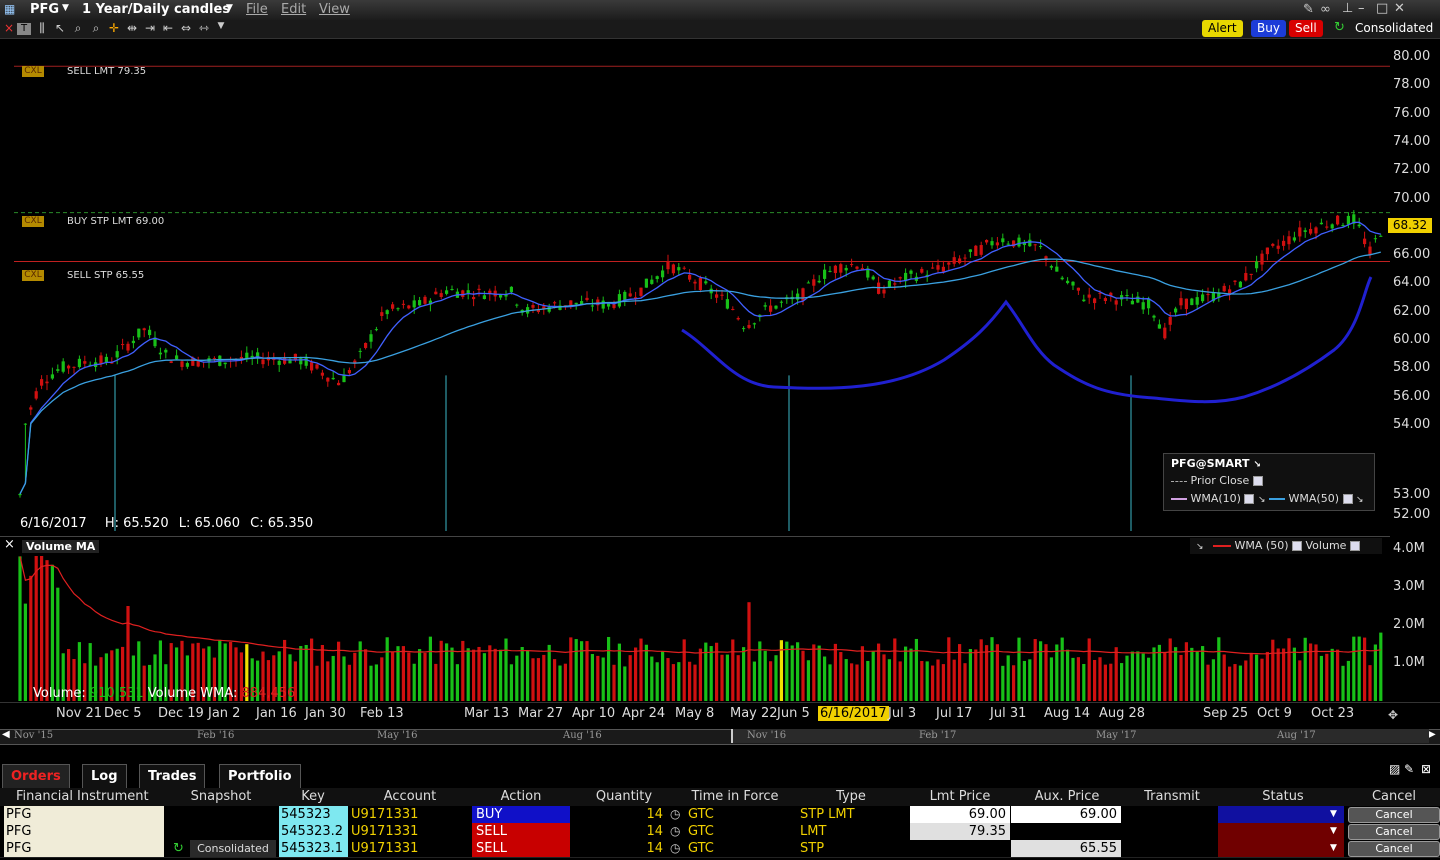 The height and width of the screenshot is (860, 1440). I want to click on volume-legend: ↘ WMA (50) Volume, so click(1286, 546).